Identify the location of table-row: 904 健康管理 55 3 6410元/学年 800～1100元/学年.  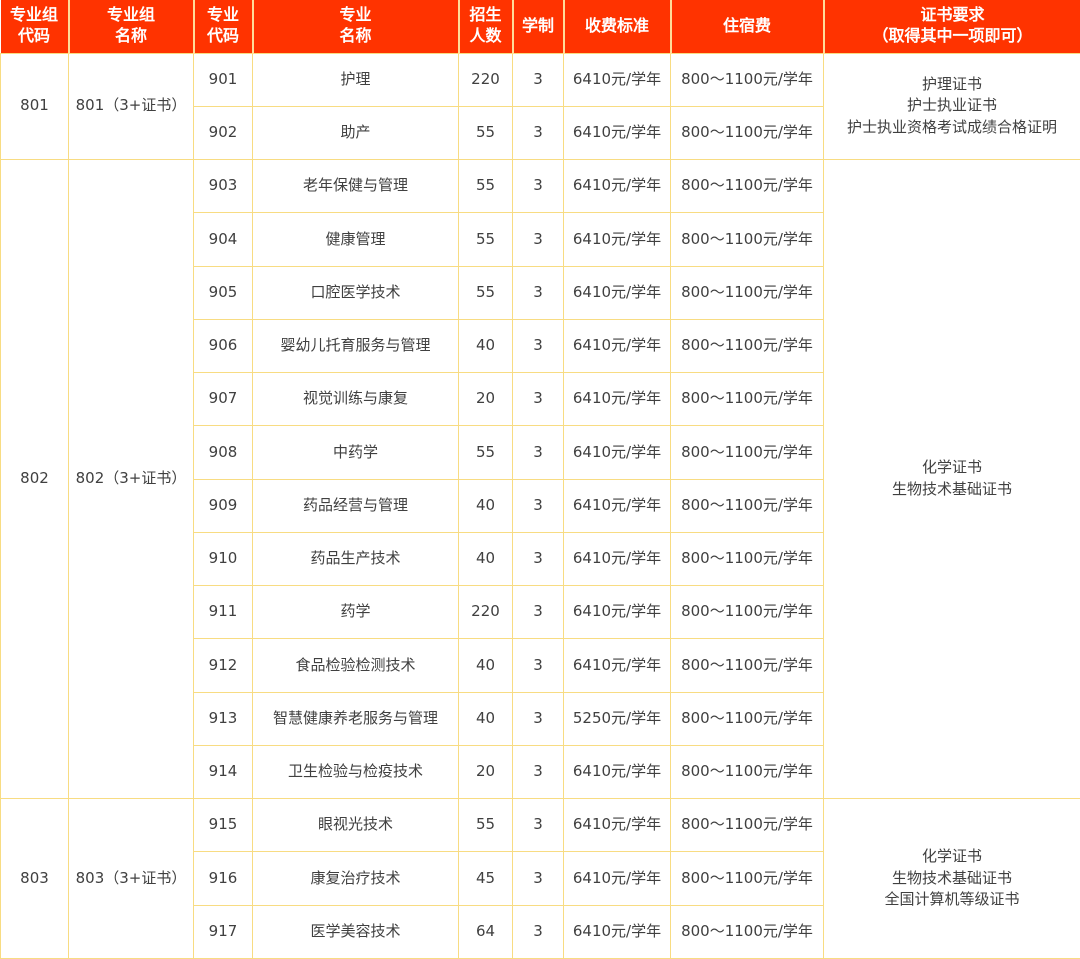
(540, 239).